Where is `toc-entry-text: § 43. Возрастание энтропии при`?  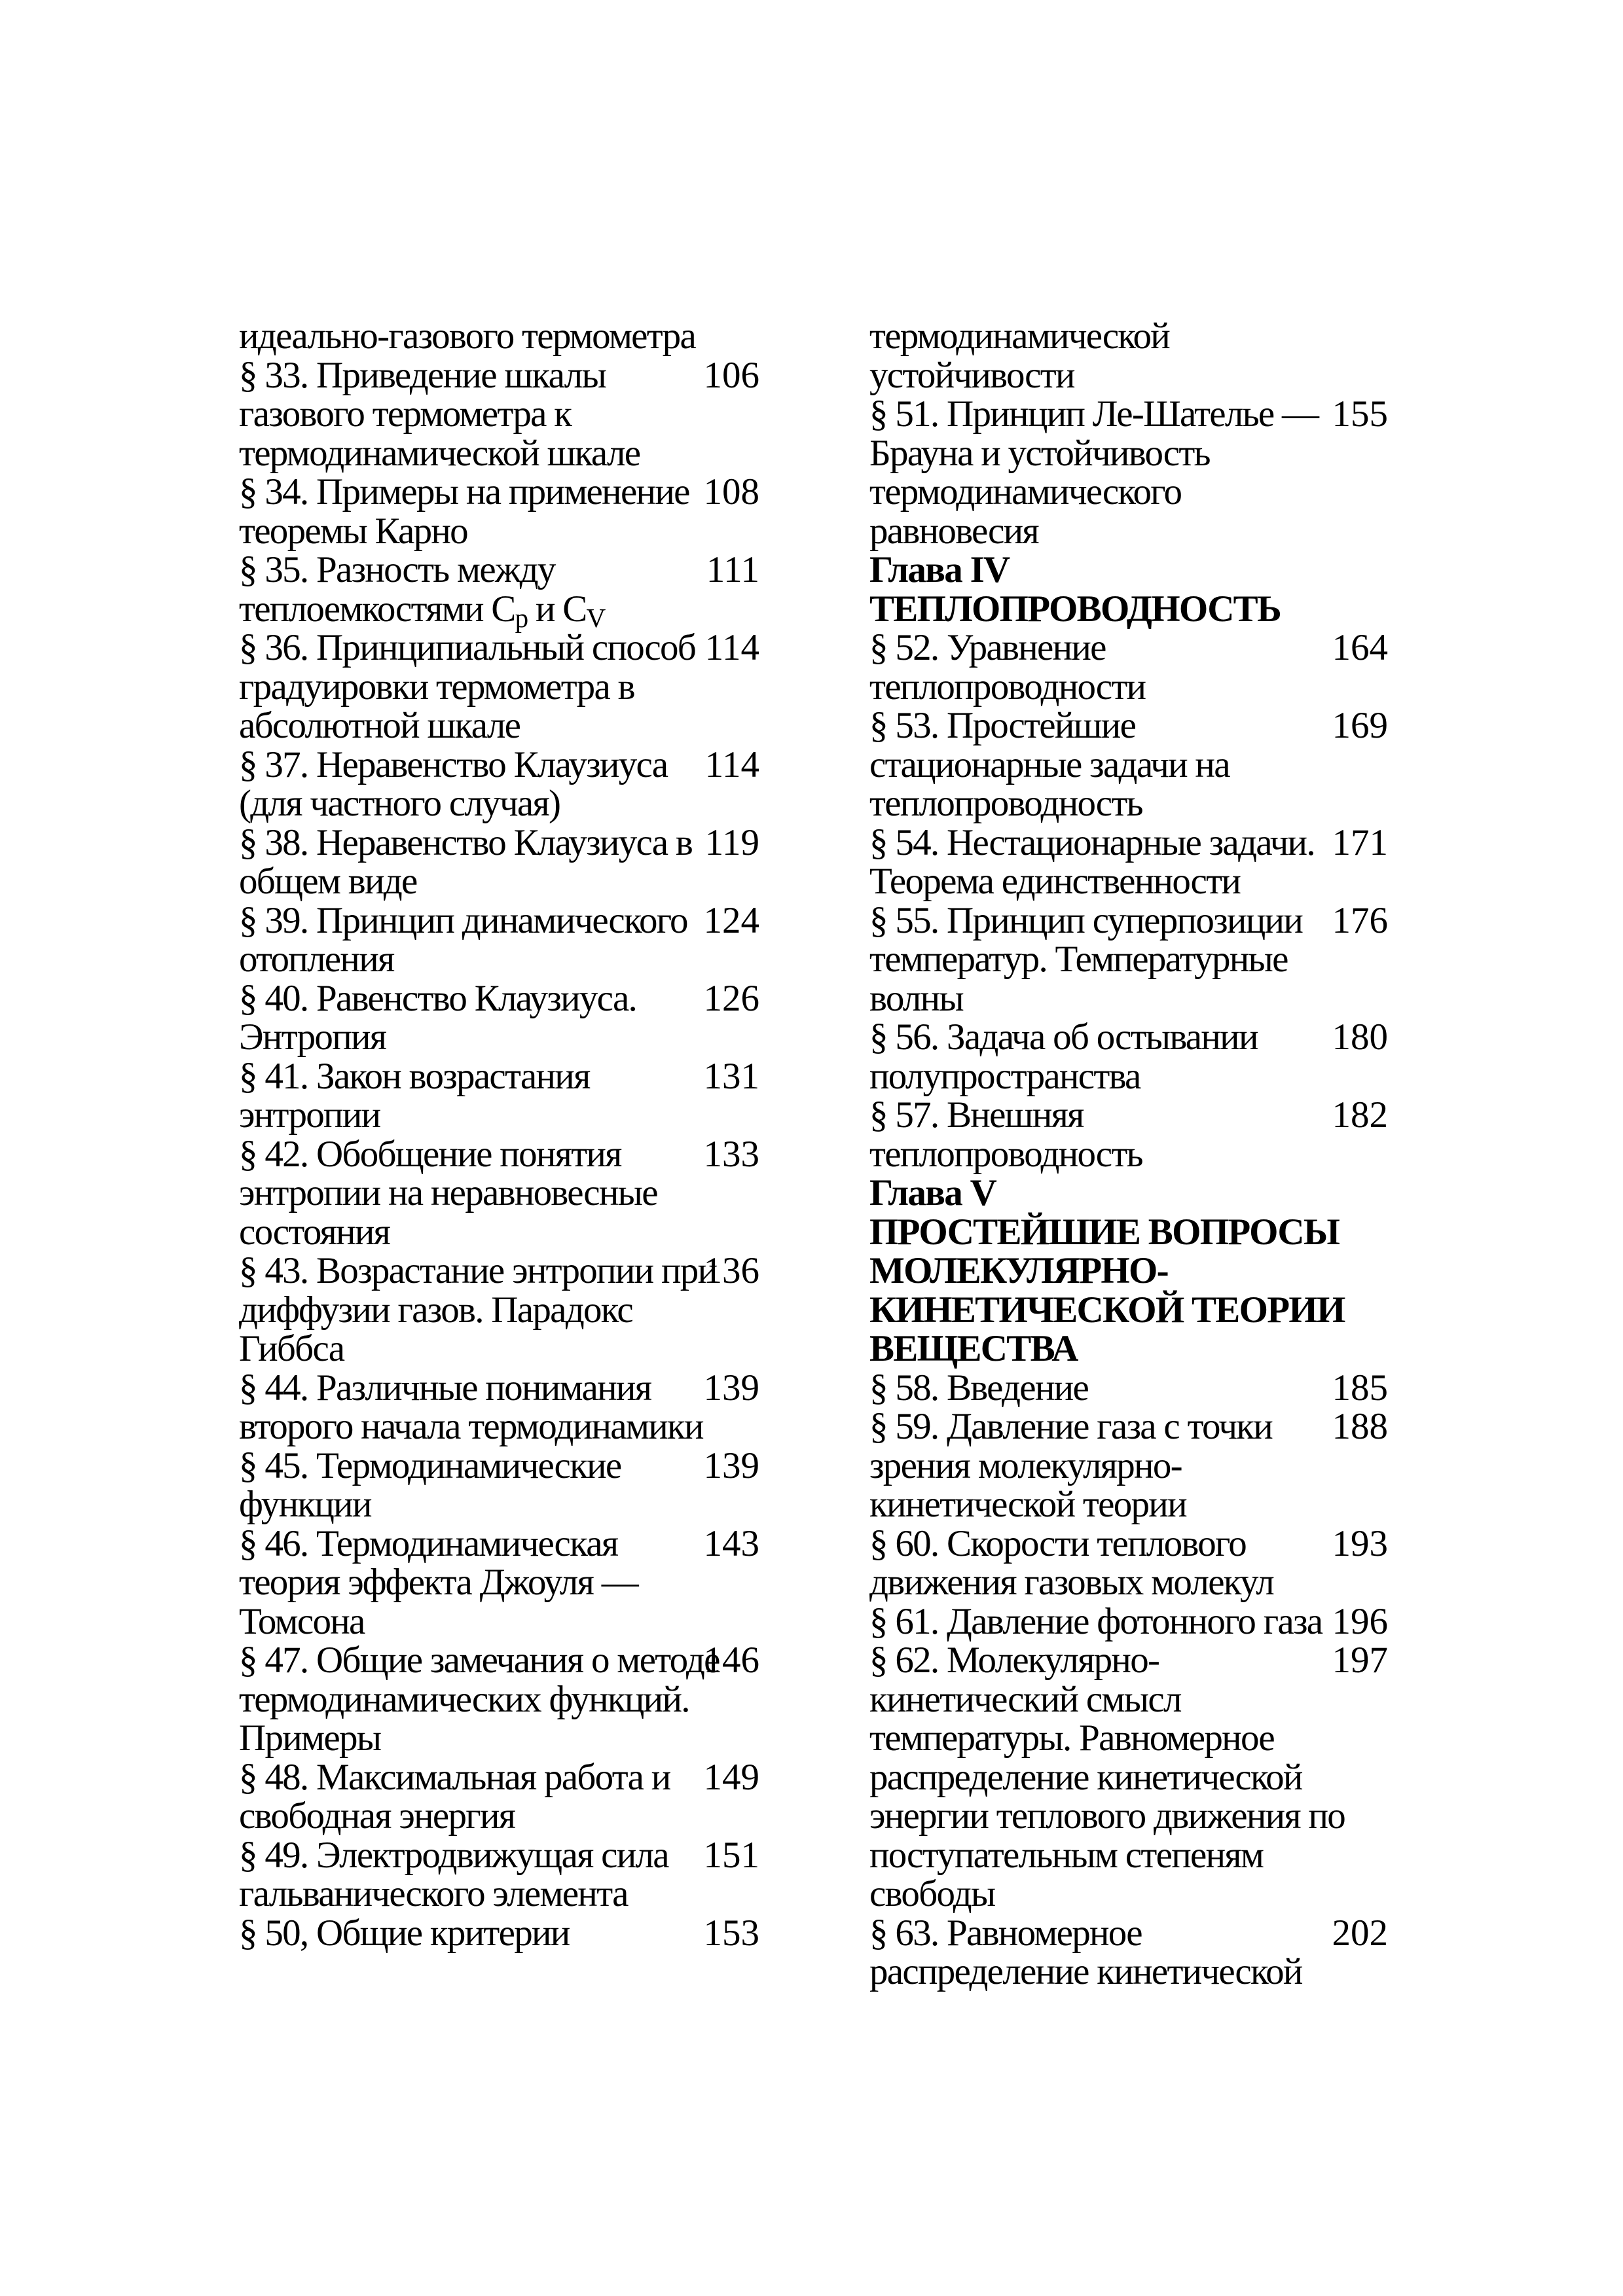
toc-entry-text: § 43. Возрастание энтропии при is located at coordinates (478, 1270).